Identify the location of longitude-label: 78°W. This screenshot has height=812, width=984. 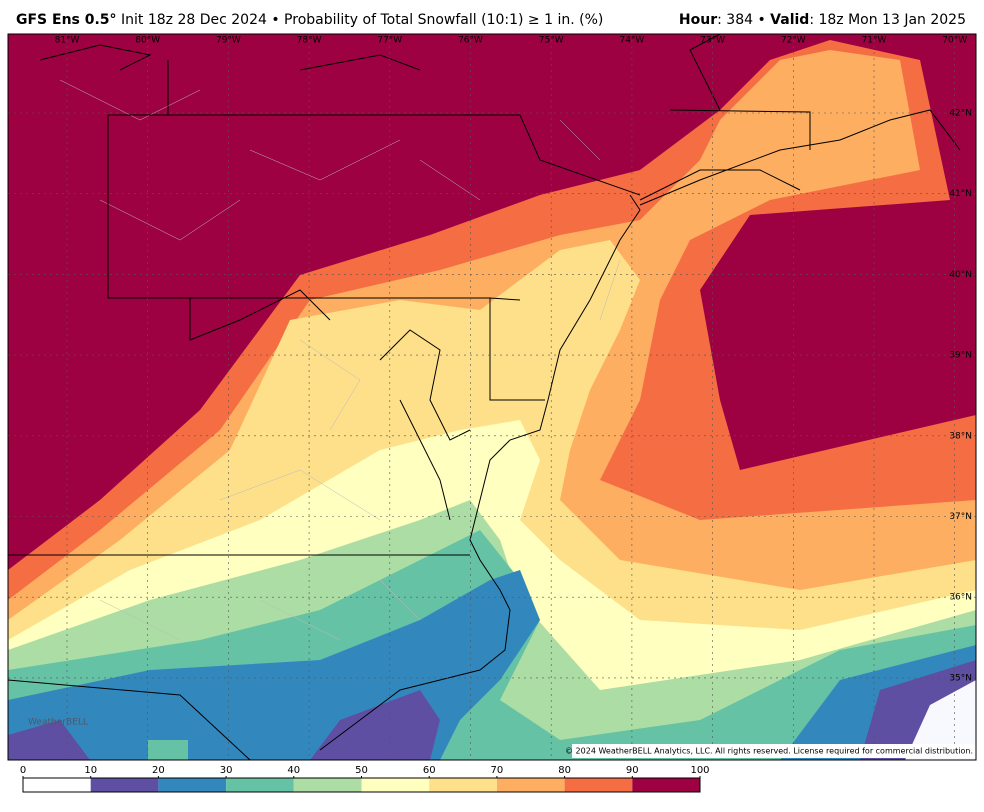
(309, 41).